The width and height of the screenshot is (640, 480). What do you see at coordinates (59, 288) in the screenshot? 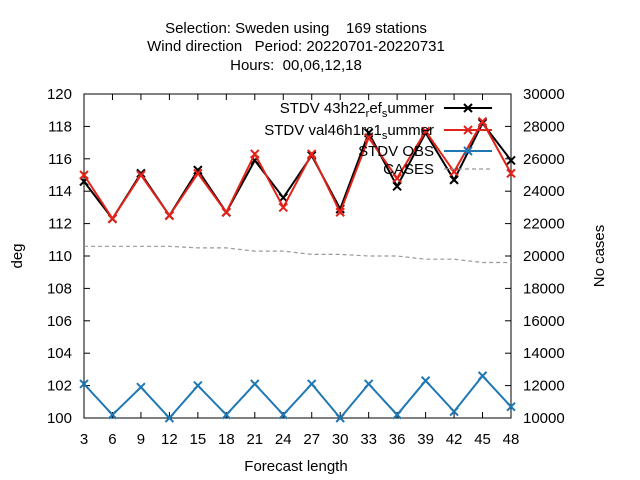
I see `y-tick-label: 108` at bounding box center [59, 288].